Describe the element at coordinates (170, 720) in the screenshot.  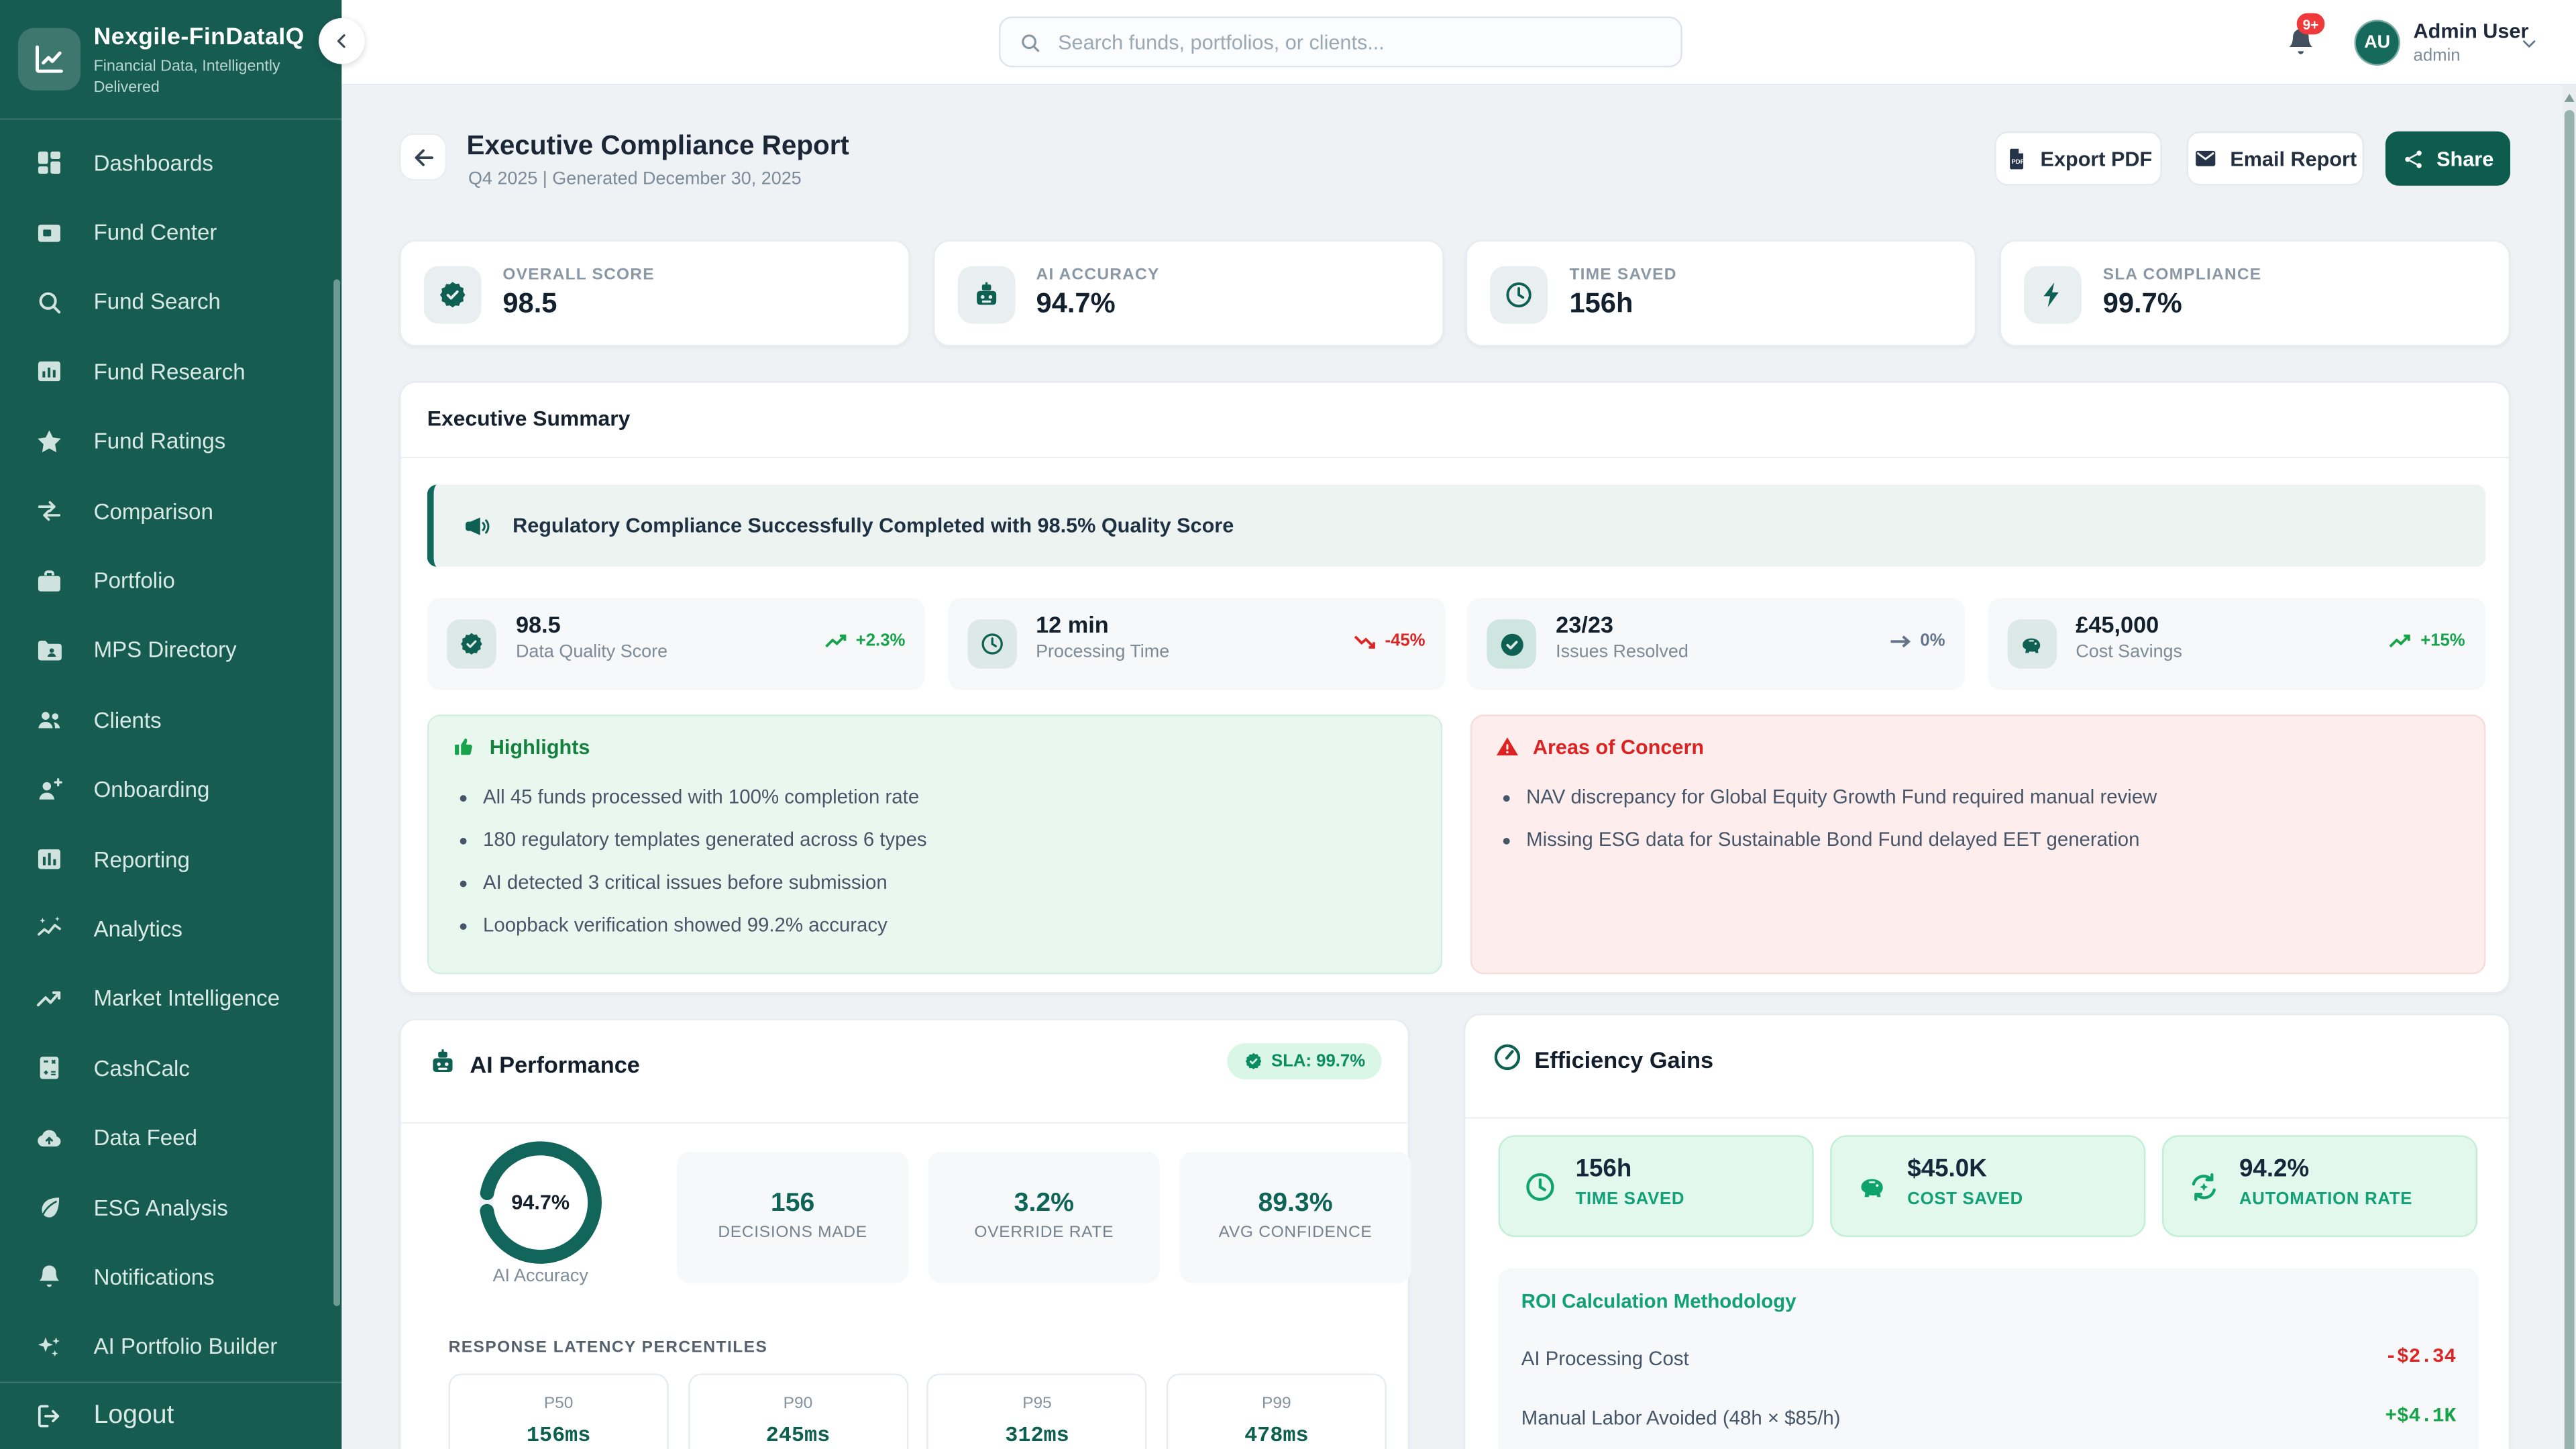
I see `sidebar-item-clients: Clients` at that location.